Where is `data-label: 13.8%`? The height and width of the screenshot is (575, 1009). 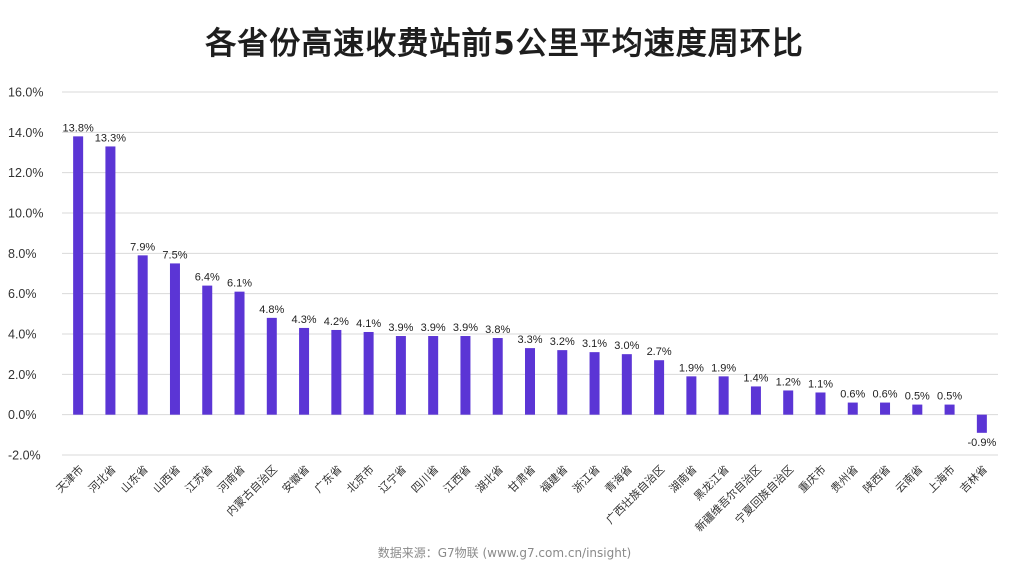 data-label: 13.8% is located at coordinates (78, 128).